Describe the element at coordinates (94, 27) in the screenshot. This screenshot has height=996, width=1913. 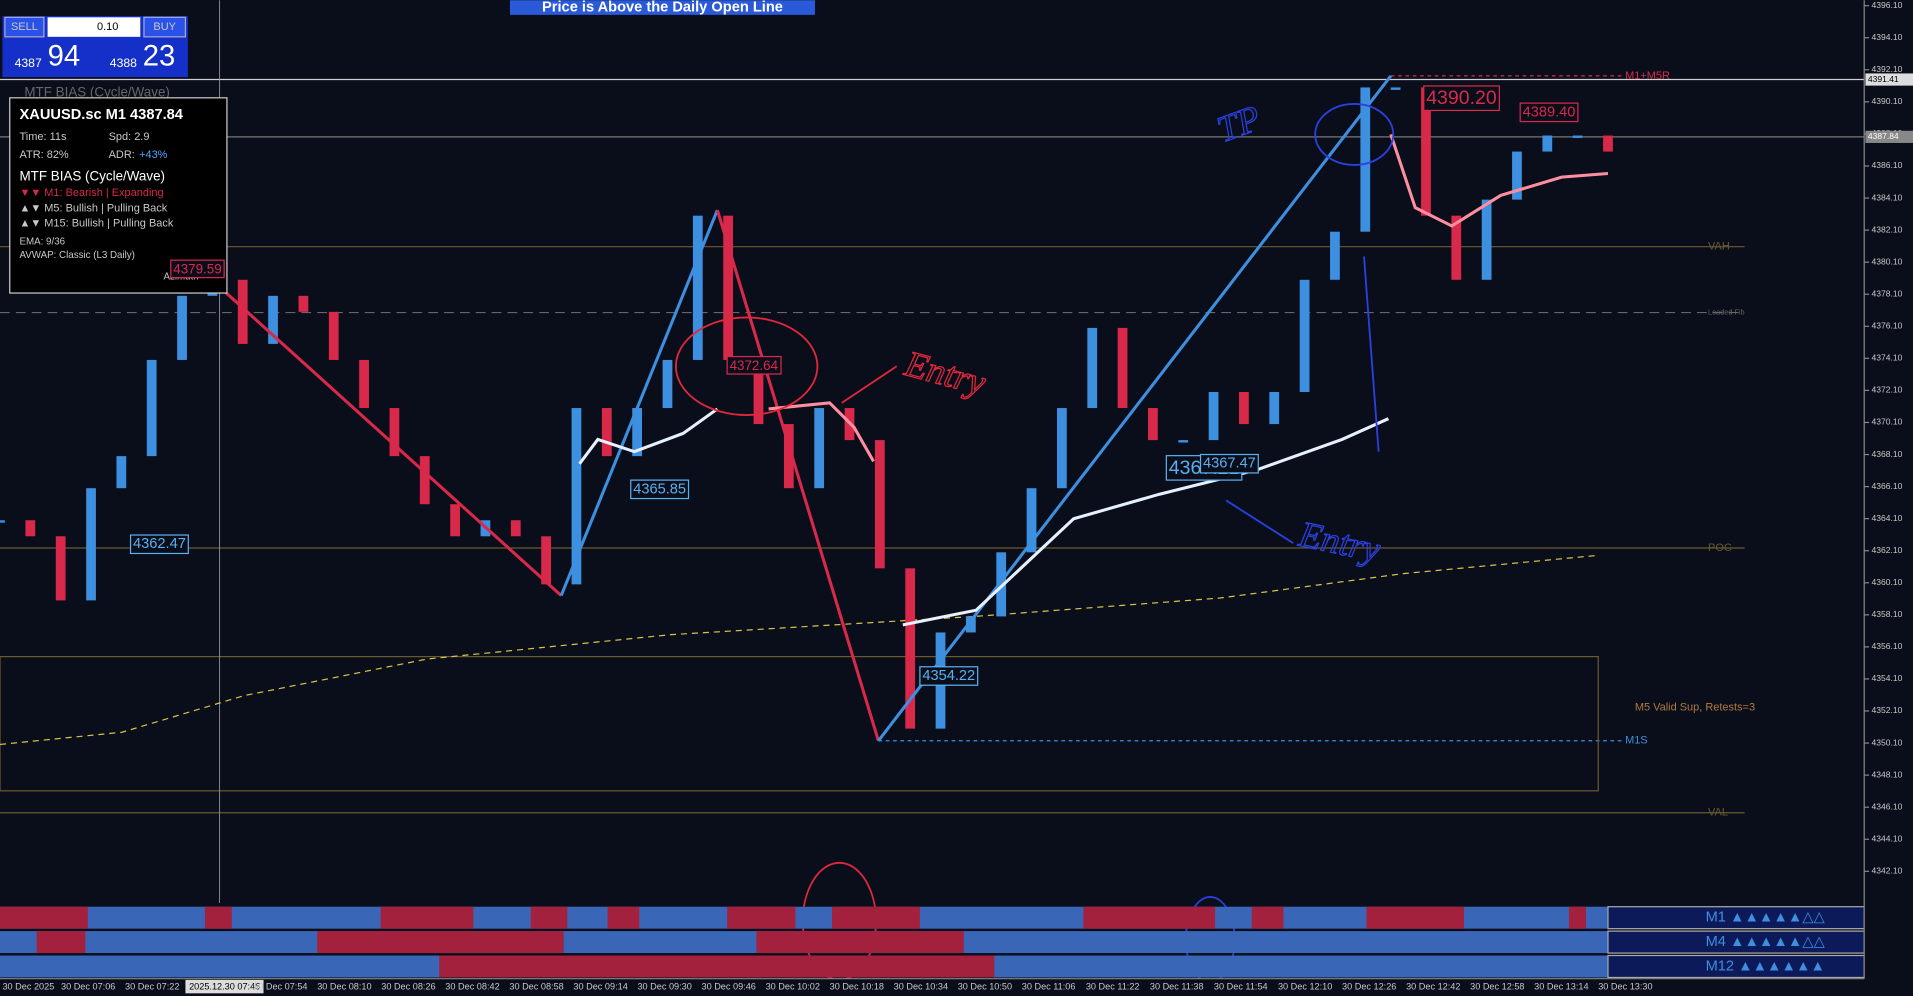
I see `lot-input` at that location.